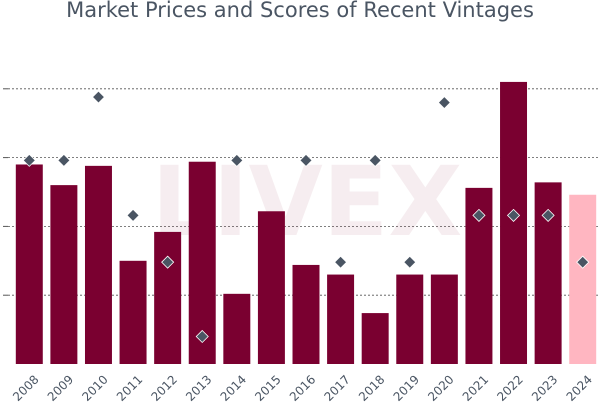  Describe the element at coordinates (94, 387) in the screenshot. I see `x-tick-label-2010: 2010` at that location.